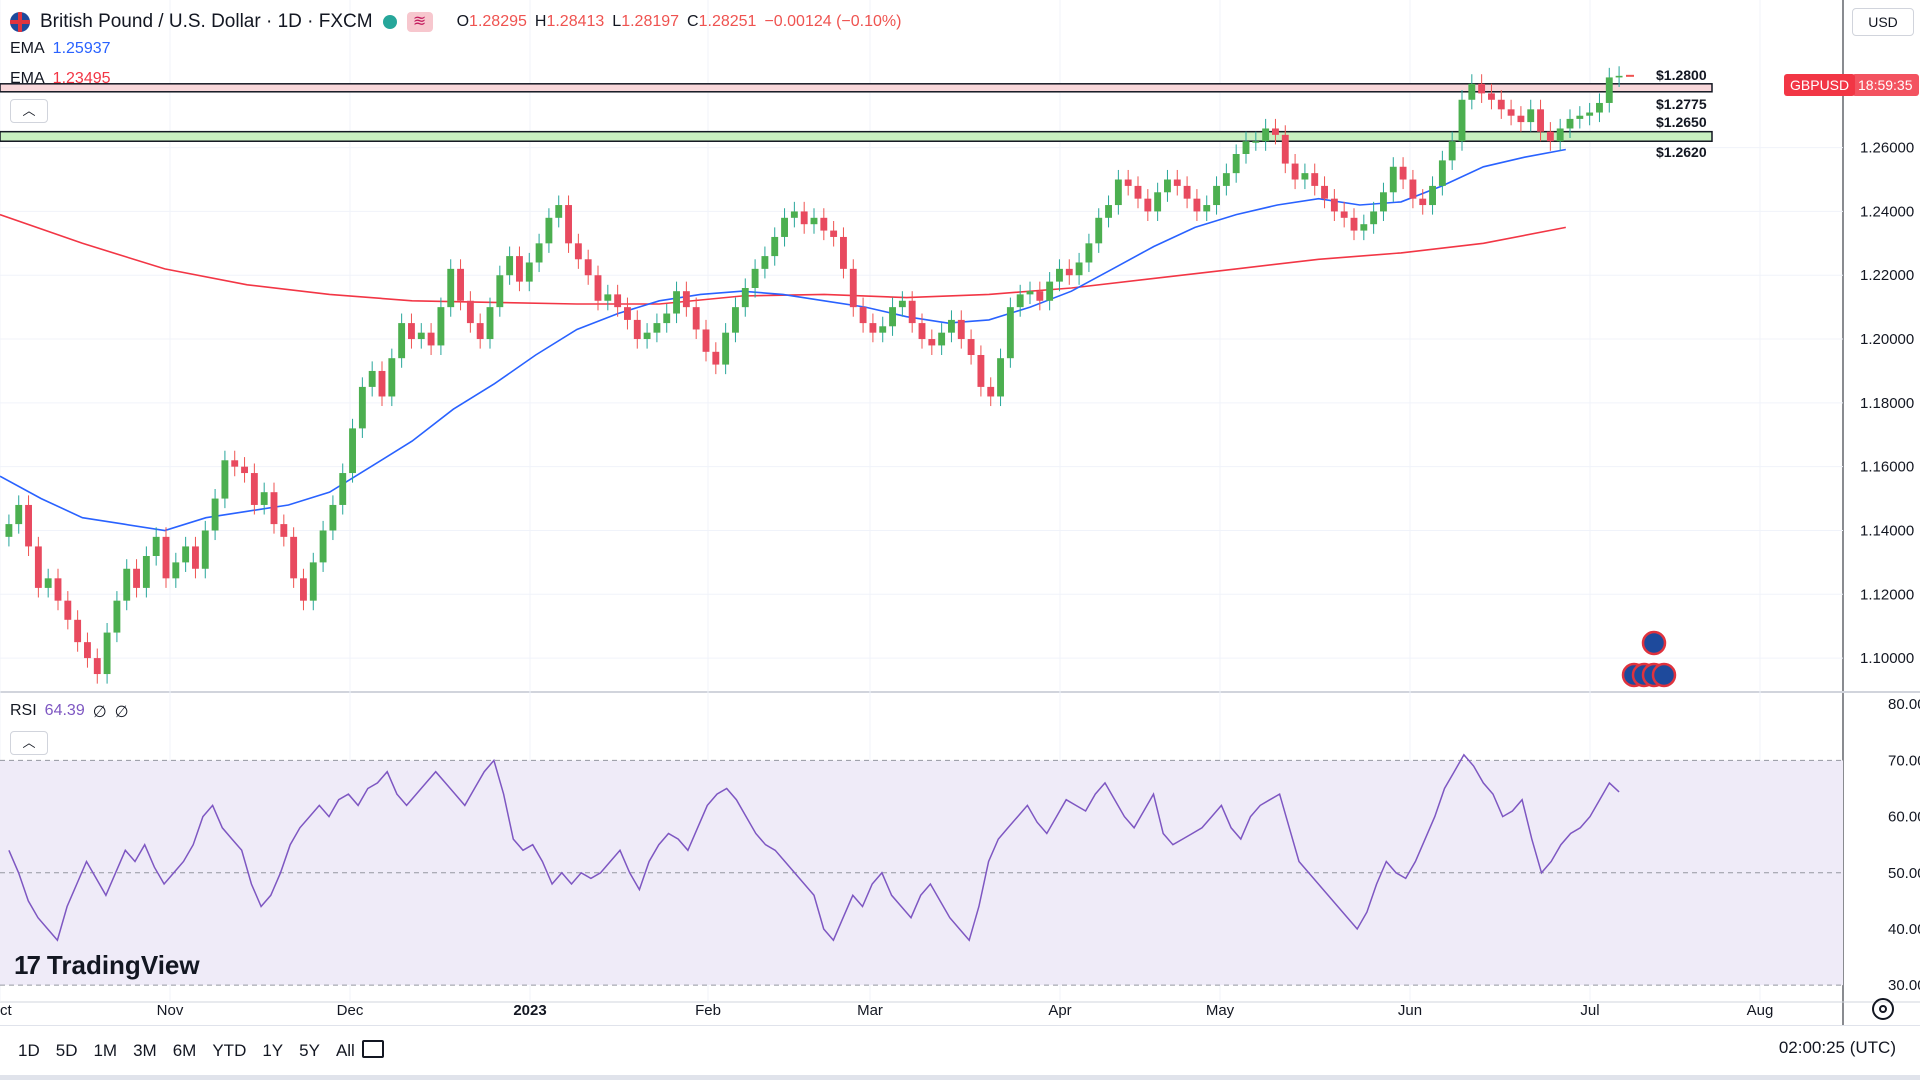 Image resolution: width=1920 pixels, height=1080 pixels. Describe the element at coordinates (960, 1077) in the screenshot. I see `bottom-strip` at that location.